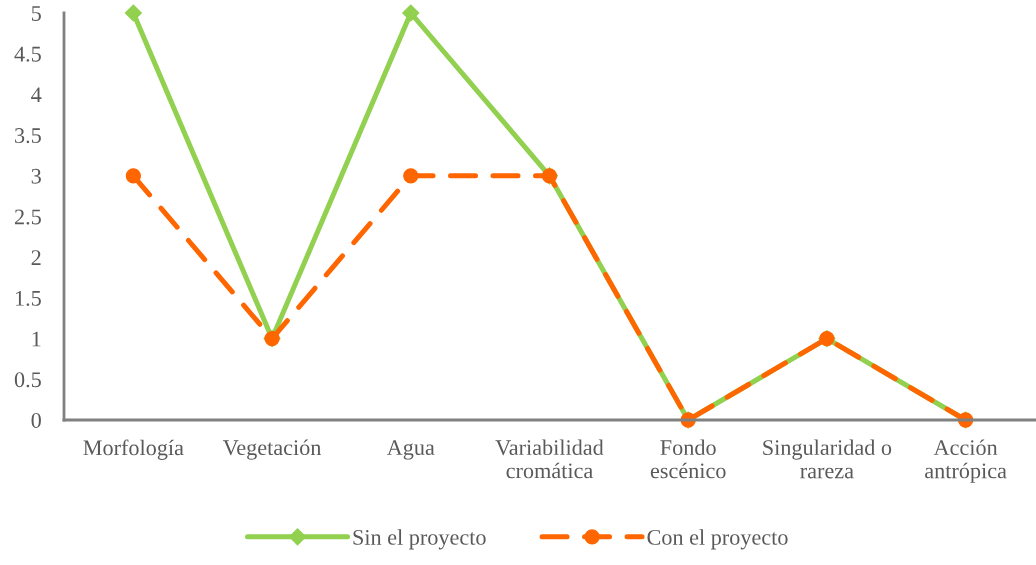  What do you see at coordinates (28, 136) in the screenshot?
I see `y-tick-label: 3.5` at bounding box center [28, 136].